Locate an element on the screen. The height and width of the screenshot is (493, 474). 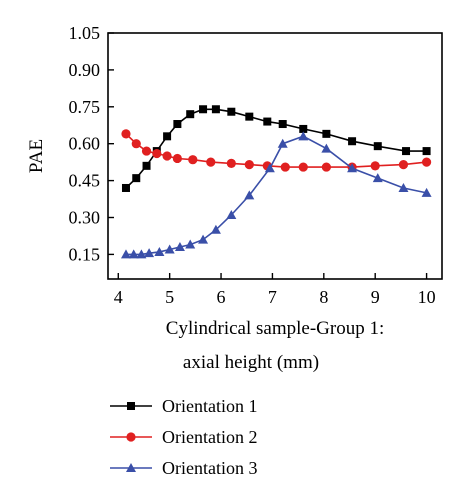
x-tick-label: 5 is located at coordinates (169, 297).